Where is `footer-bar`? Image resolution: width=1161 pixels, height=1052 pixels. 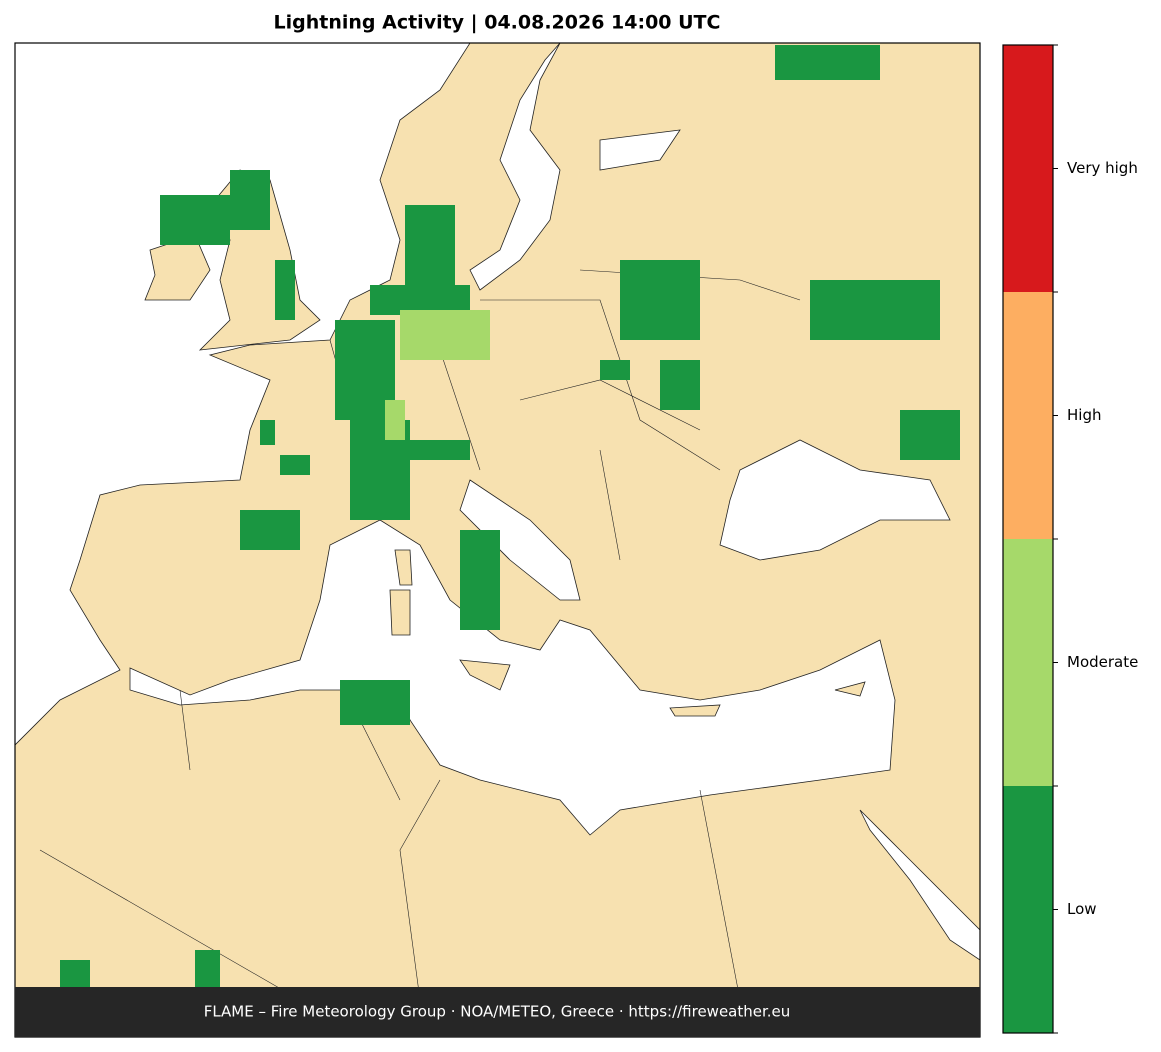
footer-bar is located at coordinates (497, 1012).